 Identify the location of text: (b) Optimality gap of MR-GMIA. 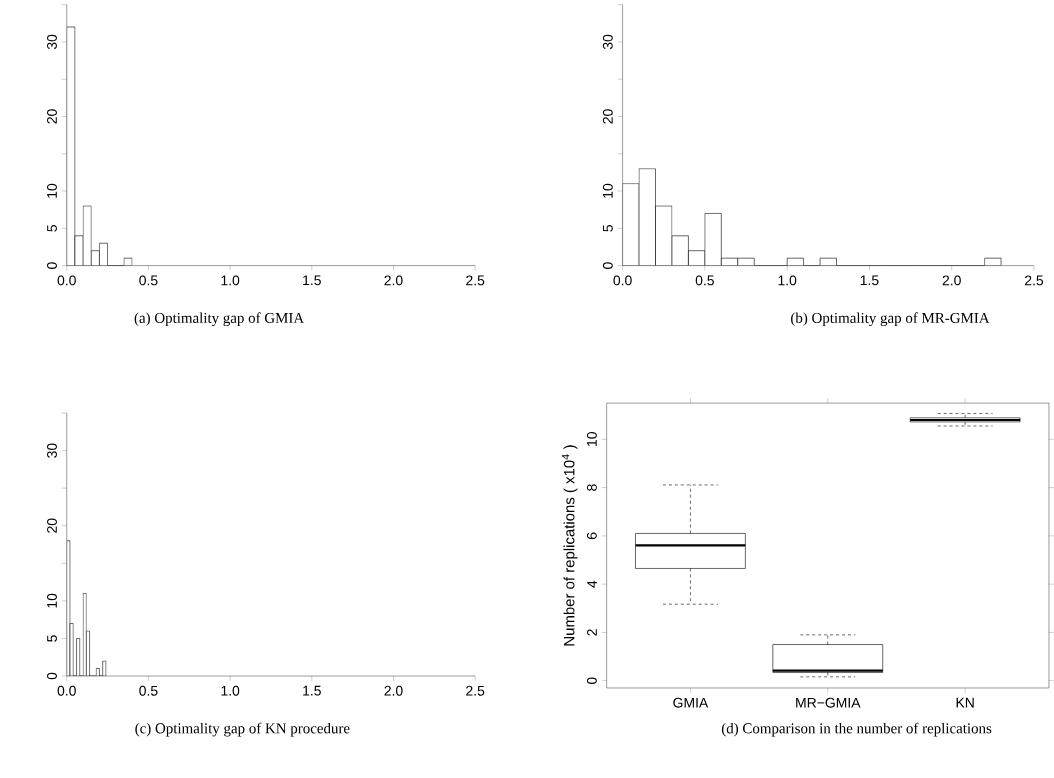
(890, 319).